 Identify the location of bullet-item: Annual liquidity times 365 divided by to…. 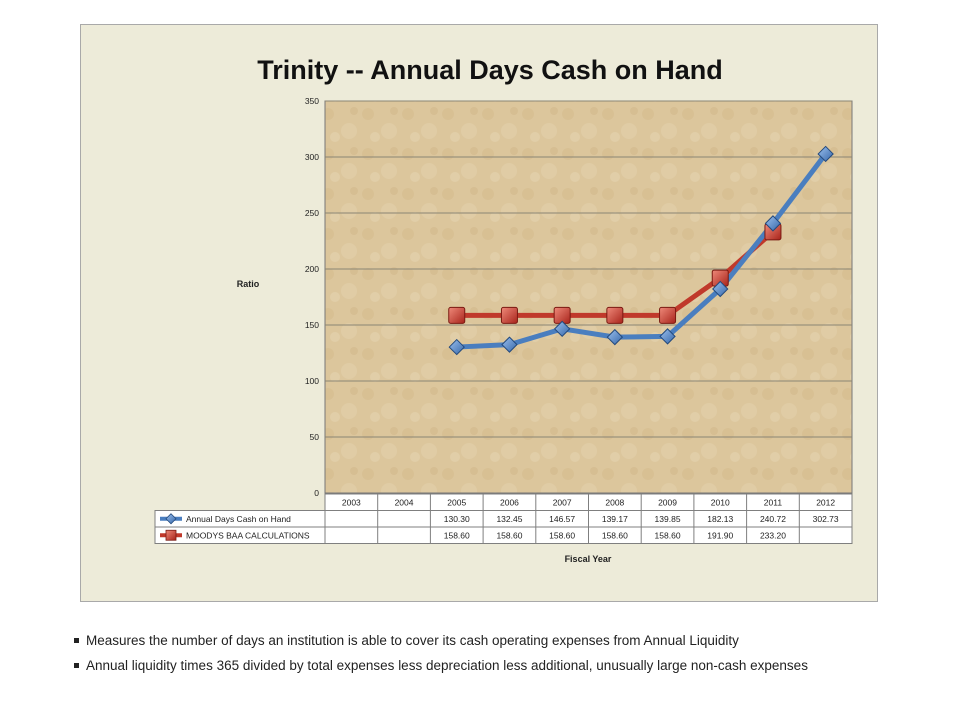
(484, 665).